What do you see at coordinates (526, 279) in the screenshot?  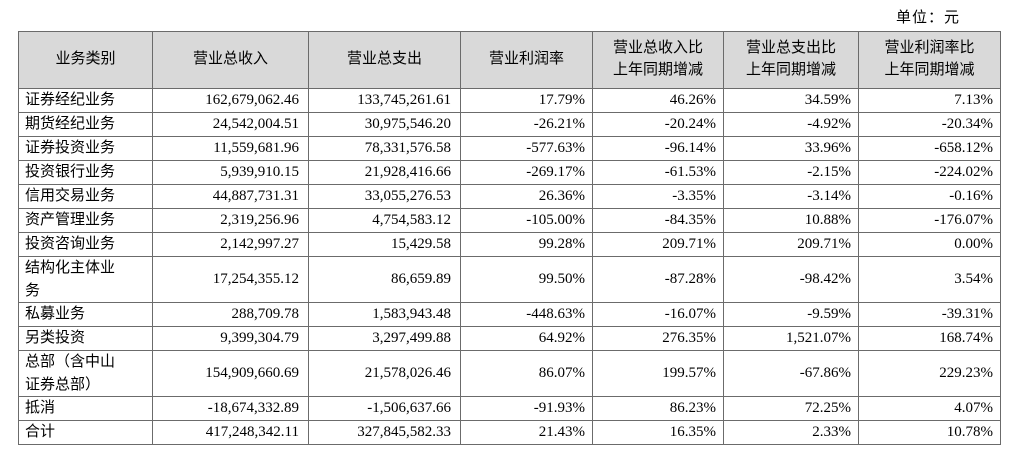 I see `value-cell: 99.50%` at bounding box center [526, 279].